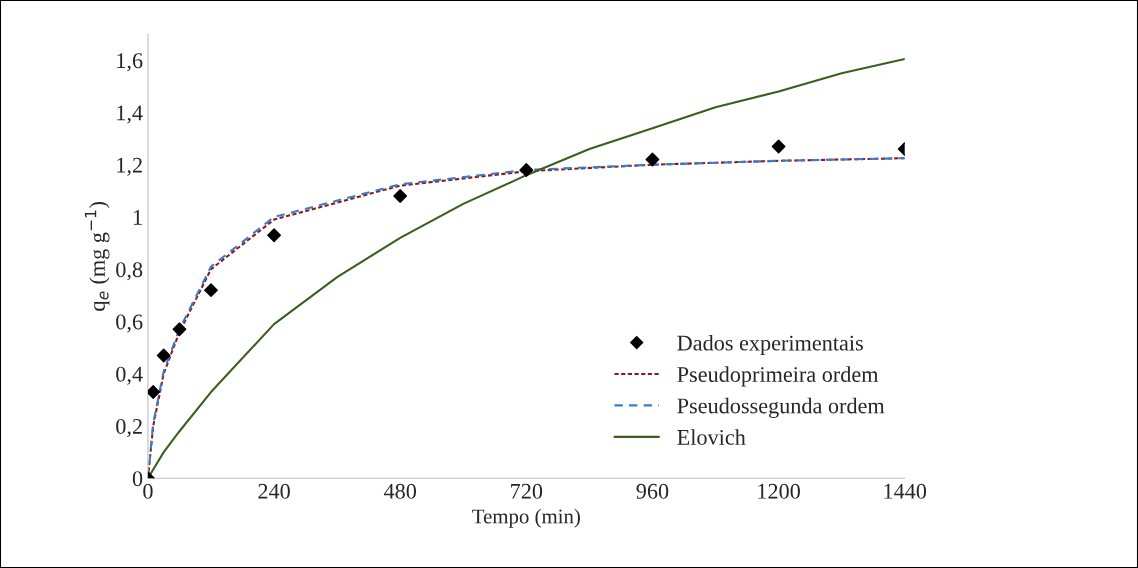 The width and height of the screenshot is (1138, 568). Describe the element at coordinates (274, 491) in the screenshot. I see `x-tick-label: 240` at that location.